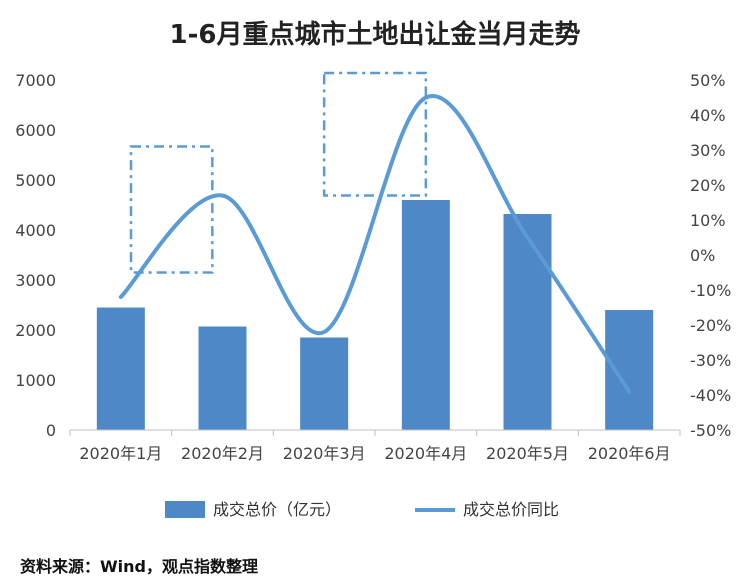 The height and width of the screenshot is (587, 750). What do you see at coordinates (710, 430) in the screenshot?
I see `right-tick-label: -50%` at bounding box center [710, 430].